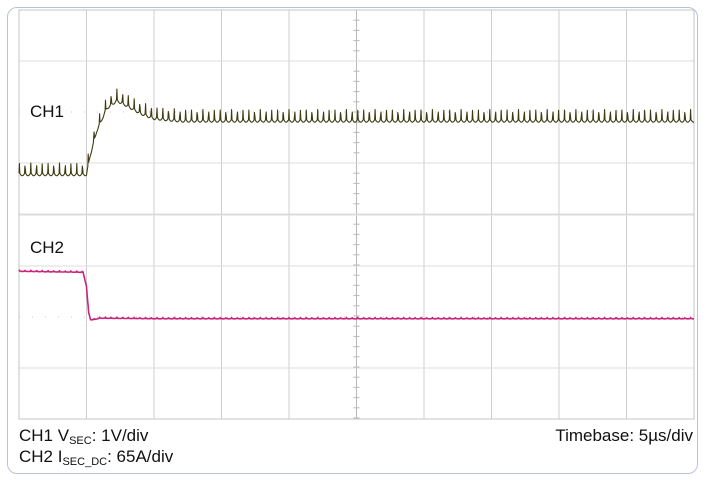 This screenshot has width=707, height=481. Describe the element at coordinates (624, 435) in the screenshot. I see `timebase-text: Timebase: 5µs/div` at that location.